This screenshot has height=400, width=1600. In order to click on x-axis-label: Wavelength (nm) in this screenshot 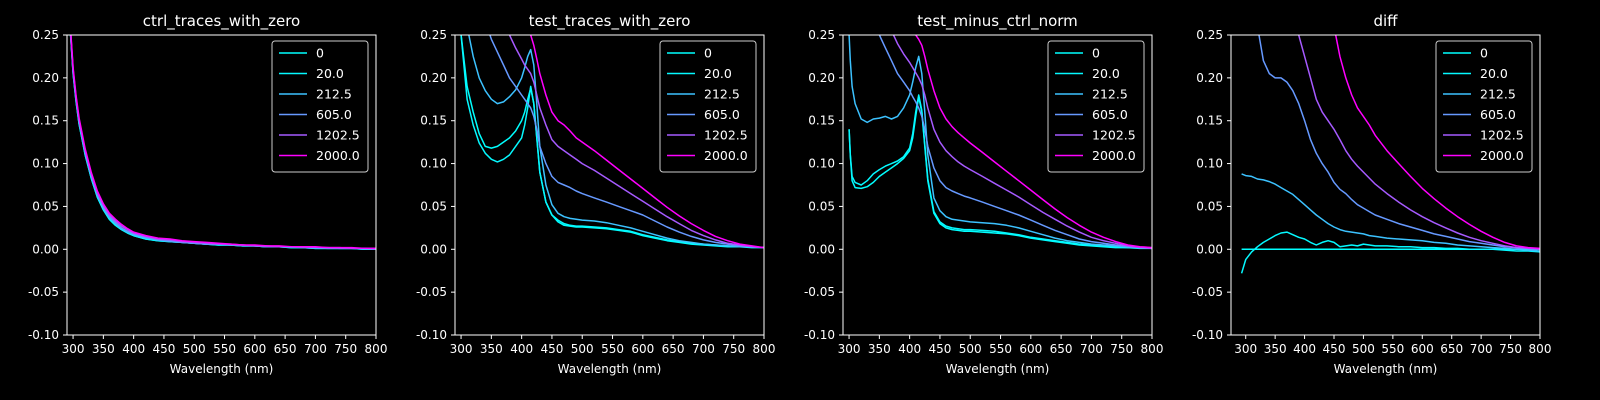, I will do `click(610, 369)`.